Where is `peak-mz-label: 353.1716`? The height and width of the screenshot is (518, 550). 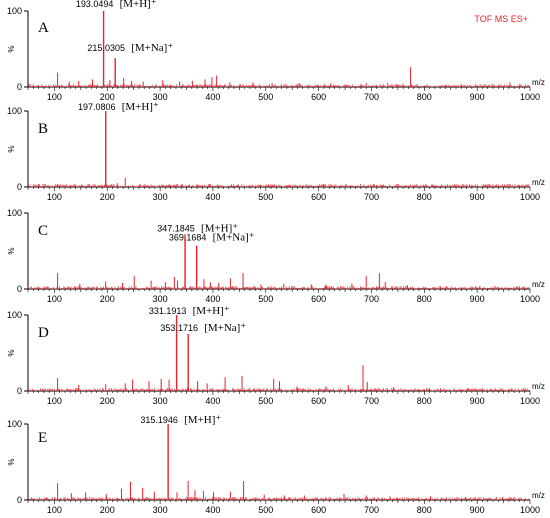 peak-mz-label: 353.1716 is located at coordinates (179, 328).